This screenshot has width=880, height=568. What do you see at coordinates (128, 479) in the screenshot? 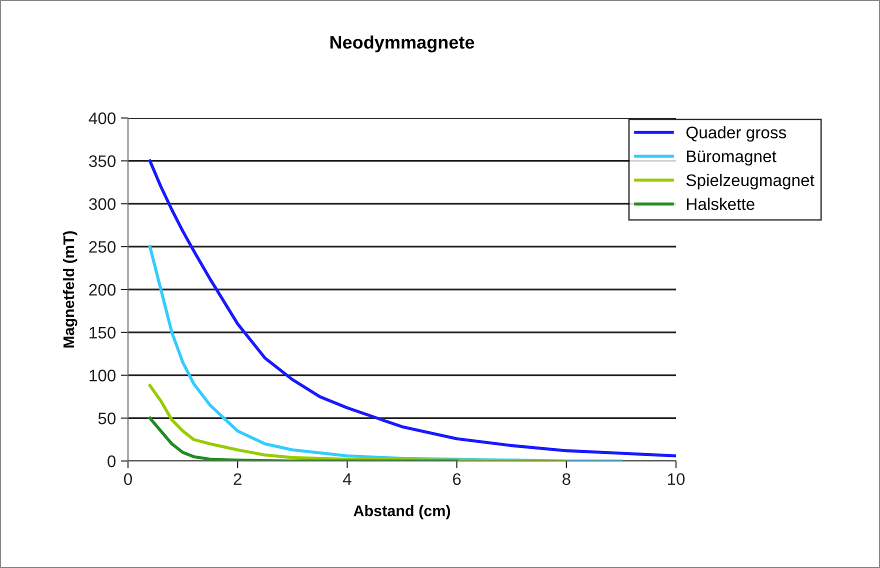
I see `x-tick-label: 0` at bounding box center [128, 479].